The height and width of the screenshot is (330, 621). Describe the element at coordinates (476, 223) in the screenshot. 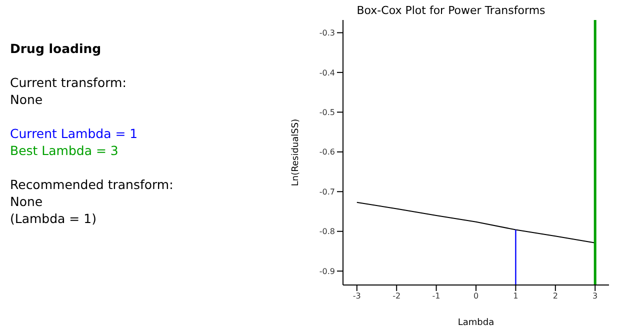

I see `line-series` at that location.